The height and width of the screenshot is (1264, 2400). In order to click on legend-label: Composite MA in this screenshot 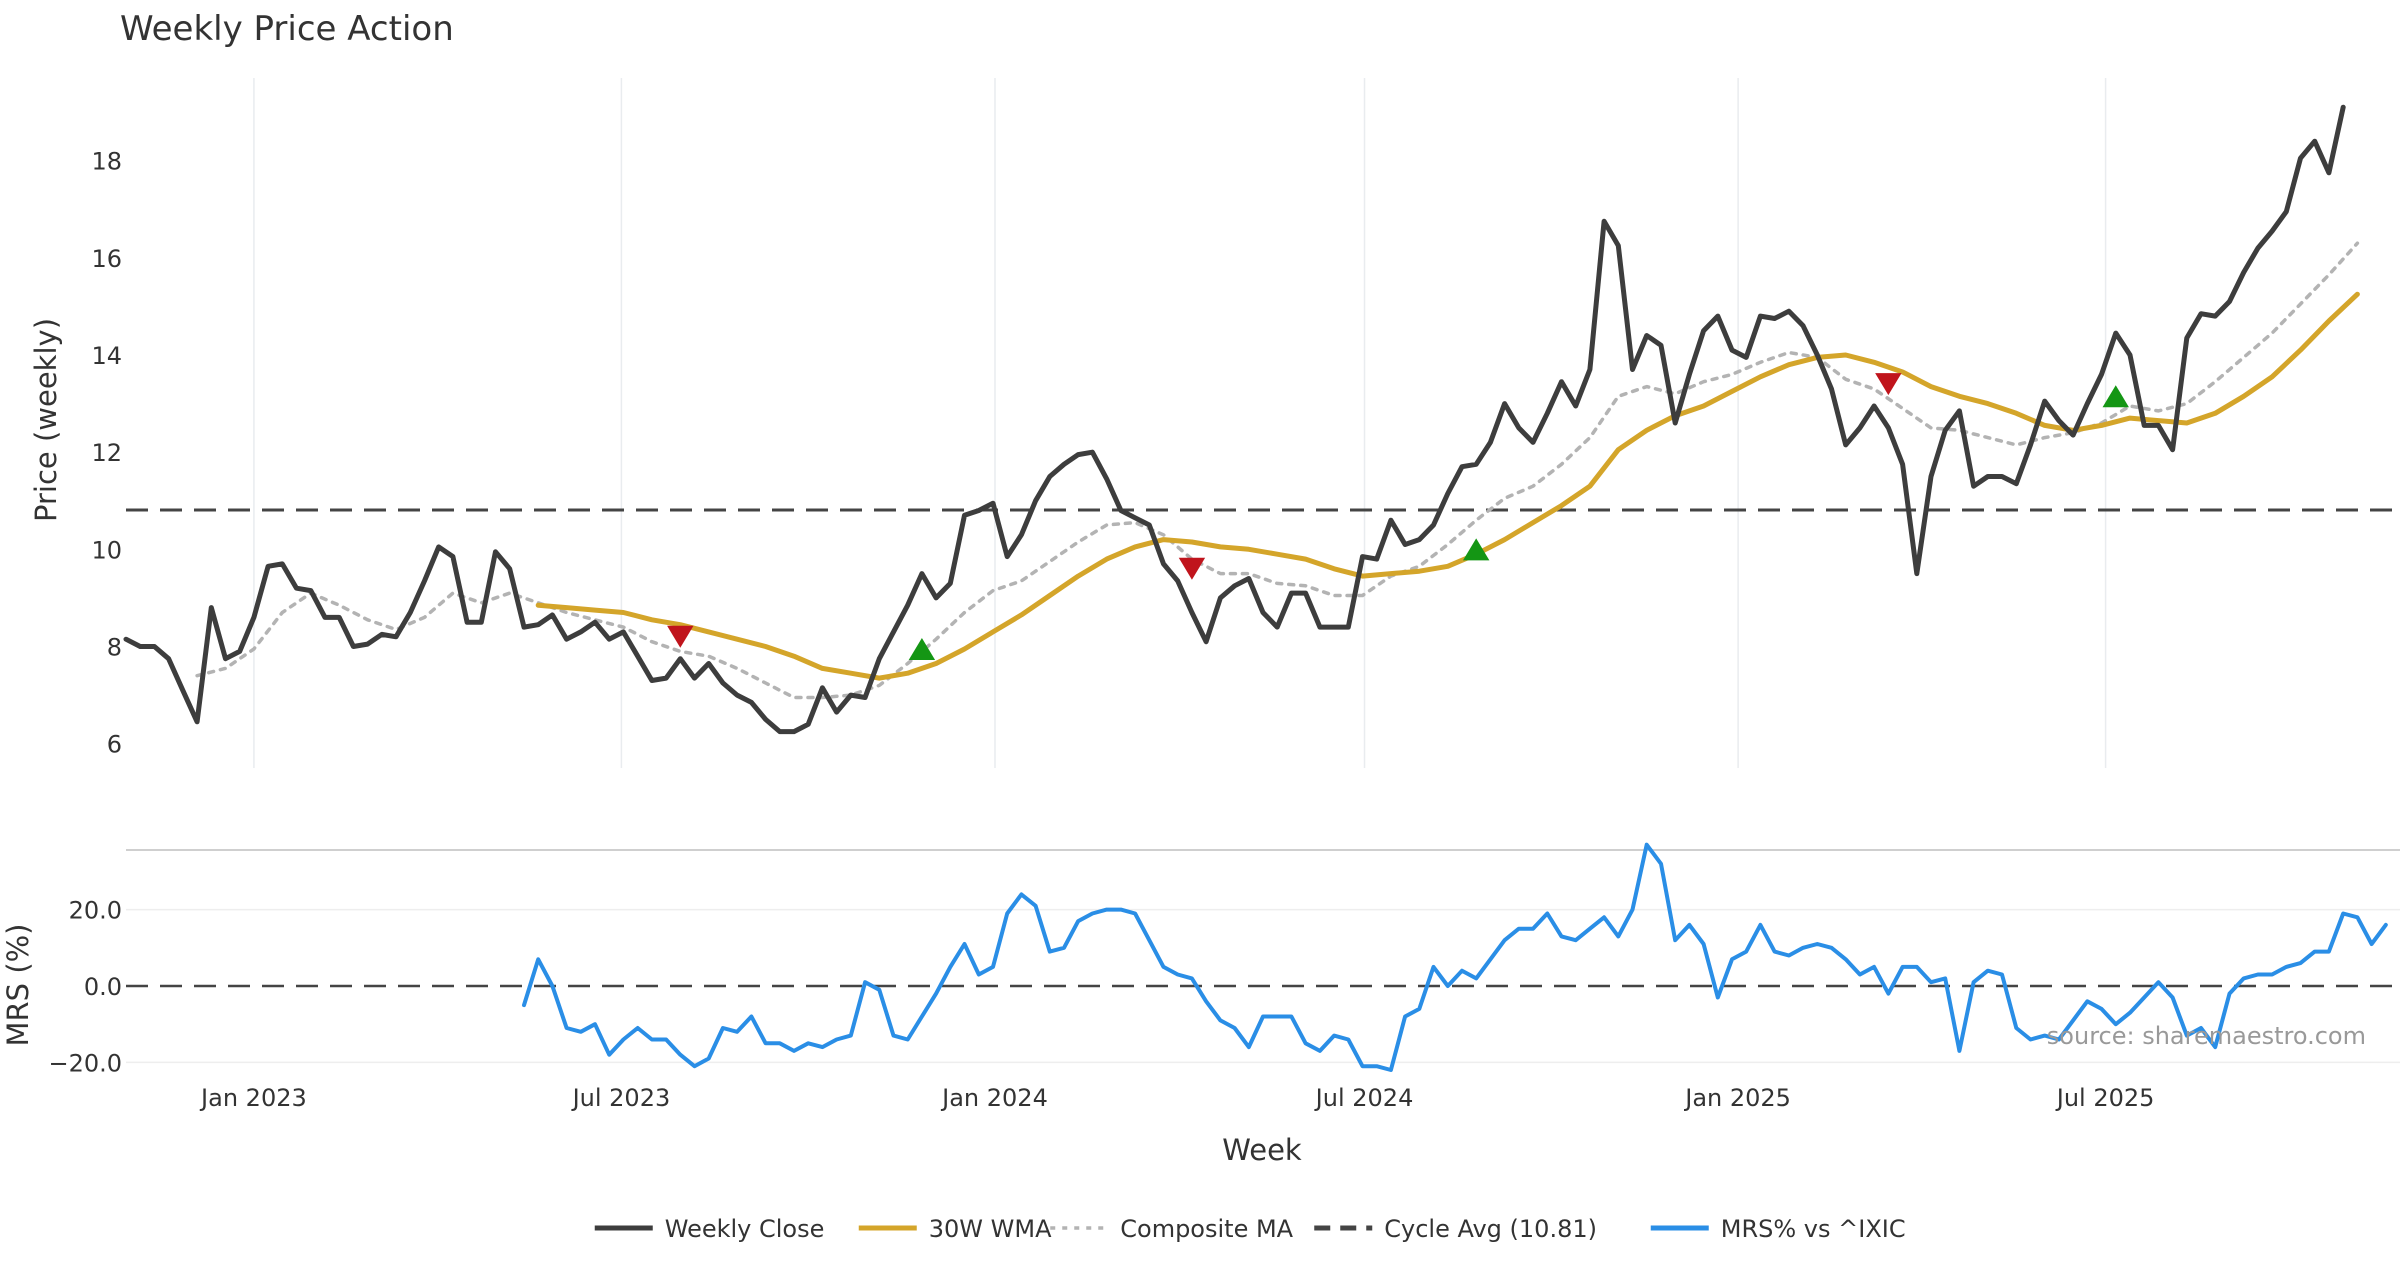, I will do `click(1206, 1229)`.